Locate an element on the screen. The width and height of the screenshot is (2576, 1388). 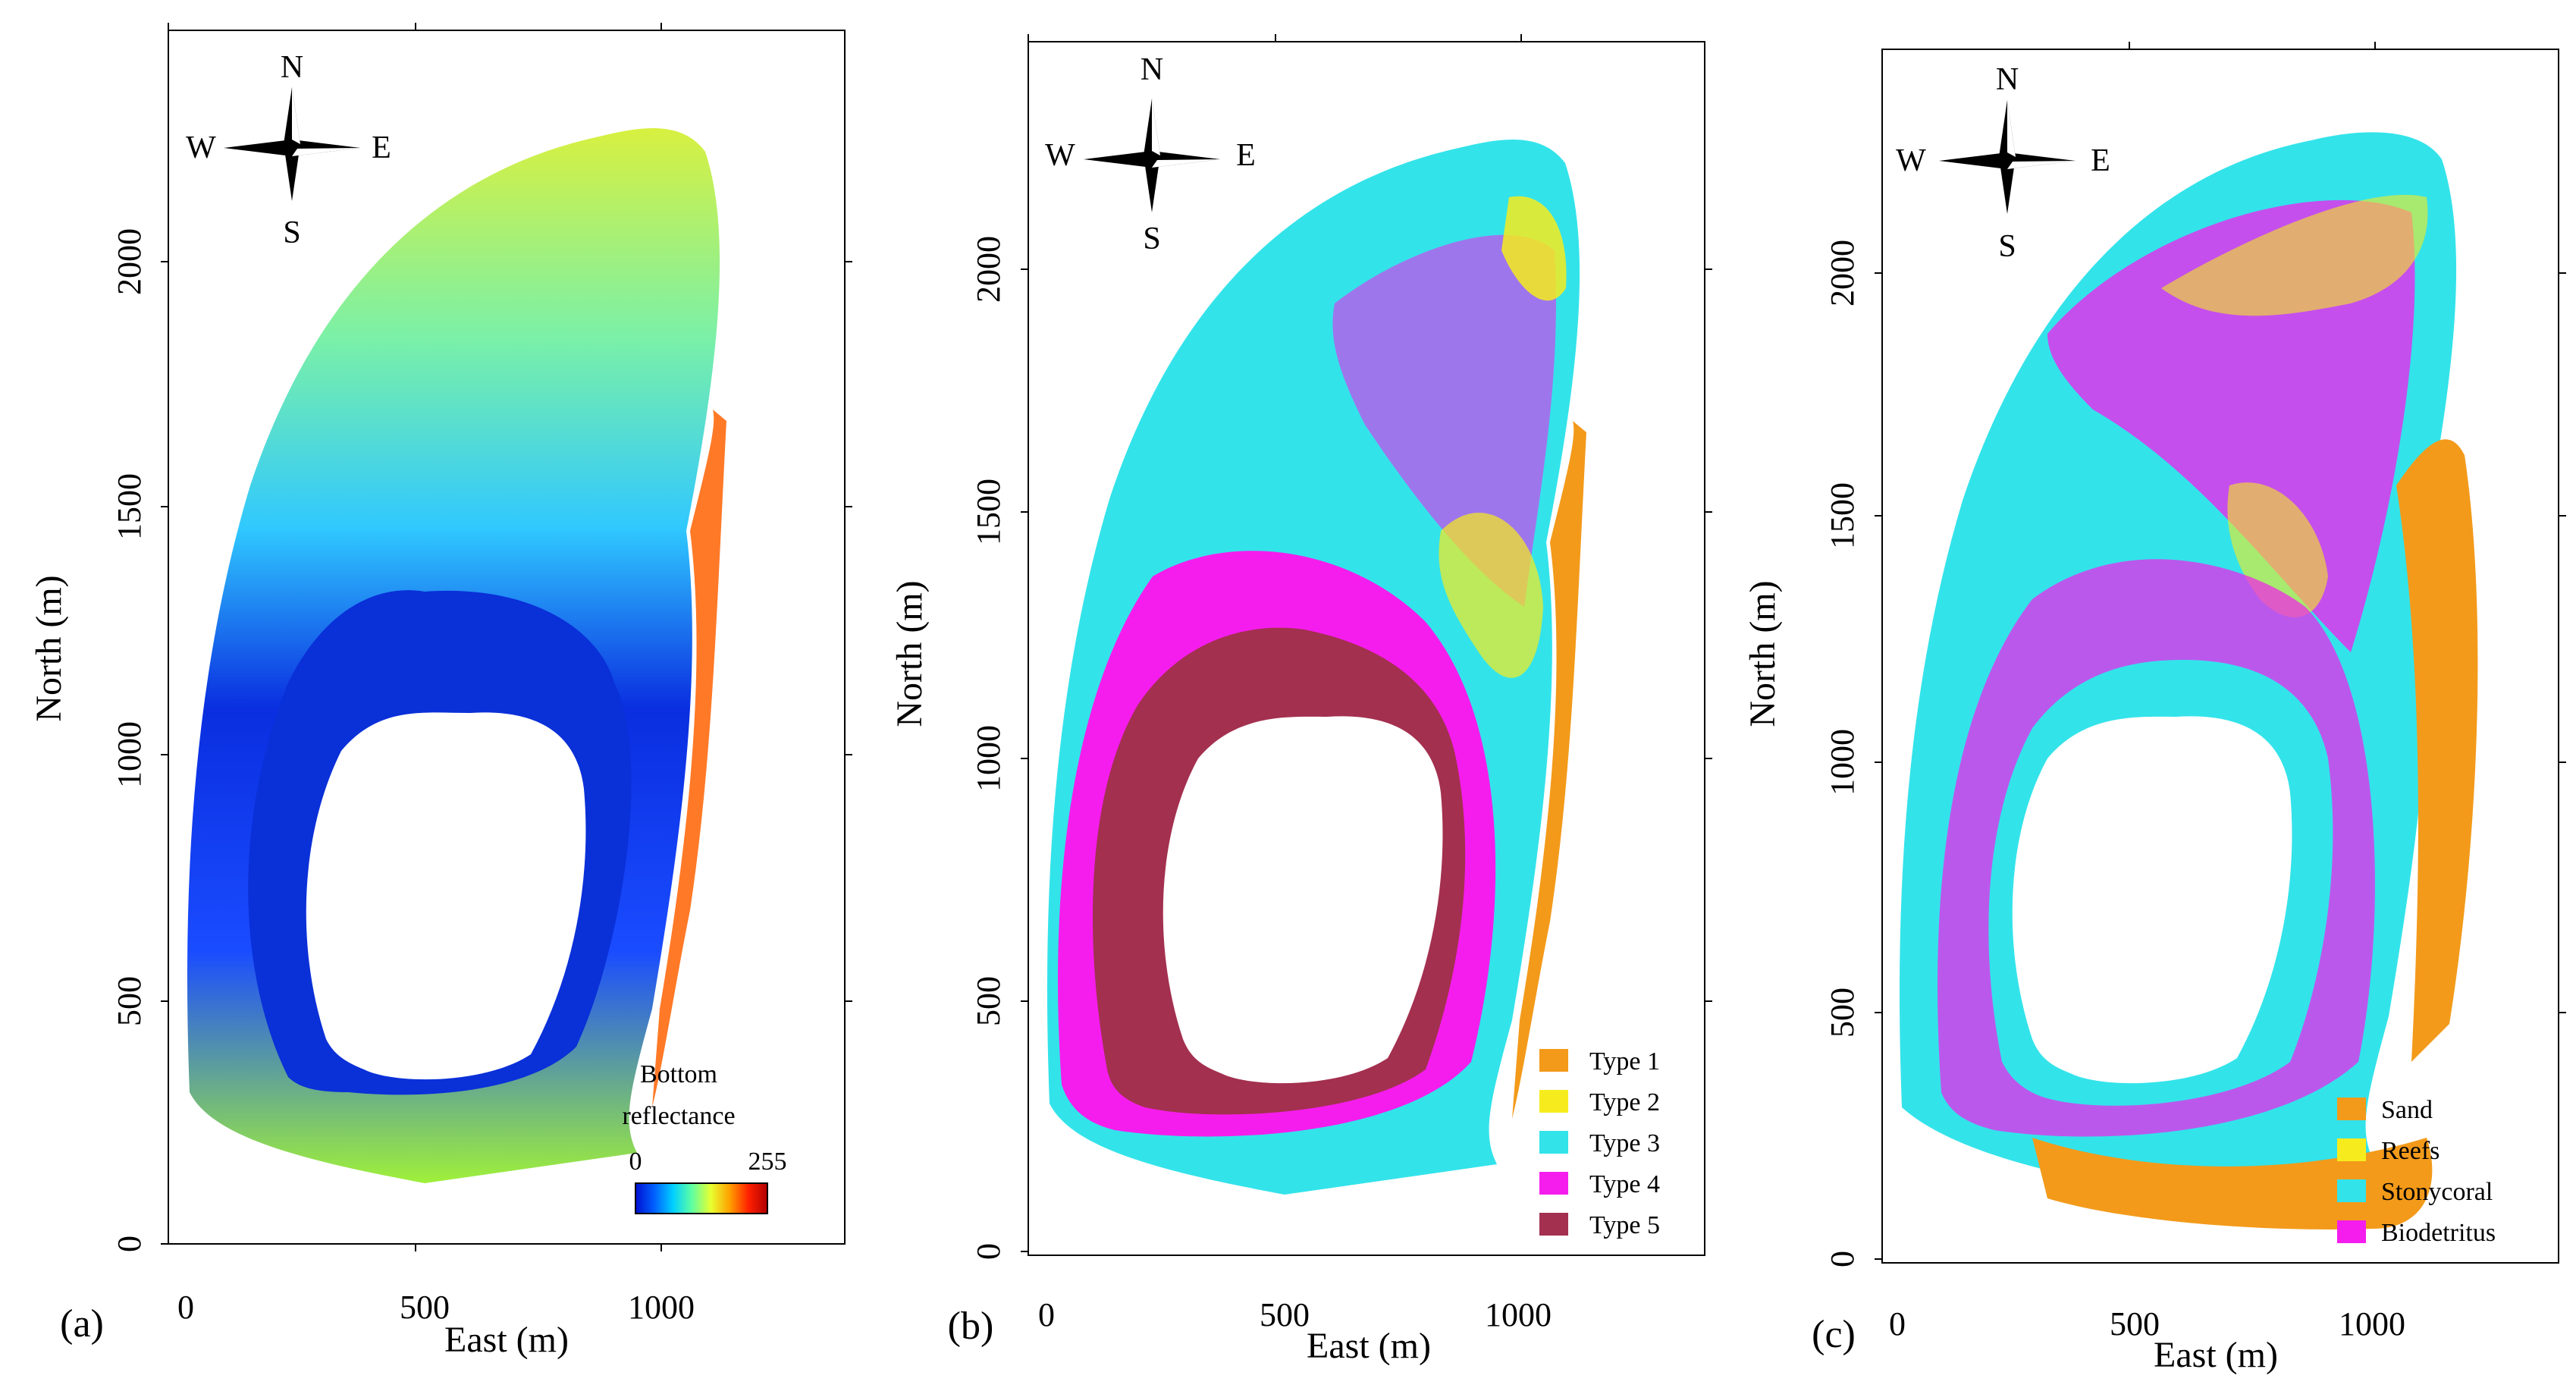
colorbar is located at coordinates (701, 1198).